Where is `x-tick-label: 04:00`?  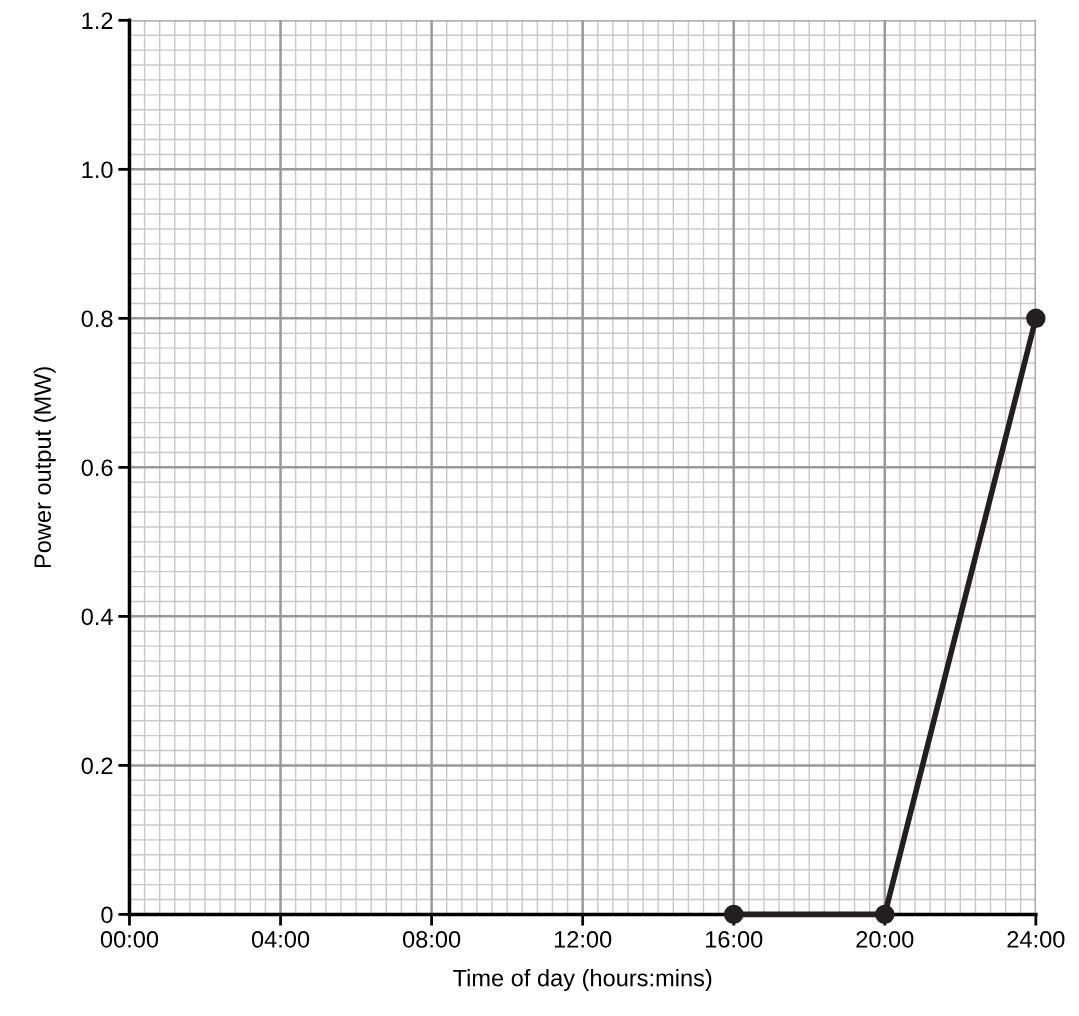 x-tick-label: 04:00 is located at coordinates (280, 939).